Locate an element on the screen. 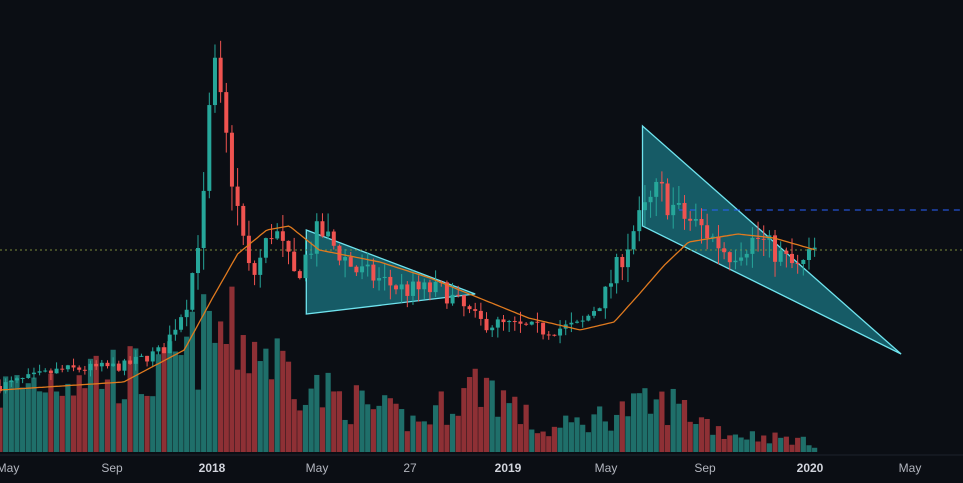 This screenshot has width=963, height=483. x-tick-label: May is located at coordinates (910, 468).